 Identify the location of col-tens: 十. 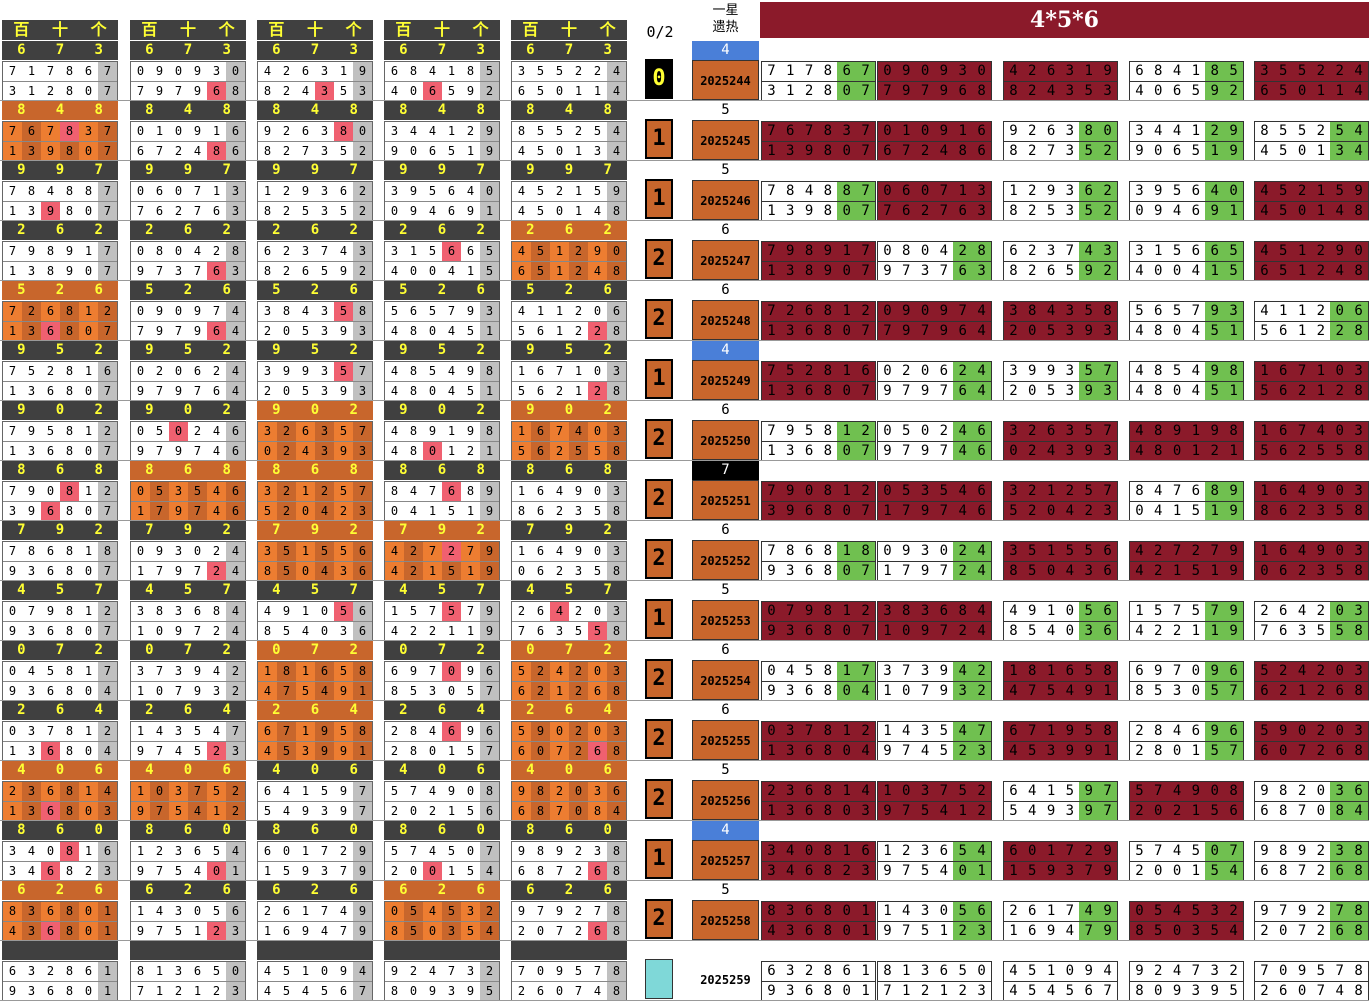
(569, 29).